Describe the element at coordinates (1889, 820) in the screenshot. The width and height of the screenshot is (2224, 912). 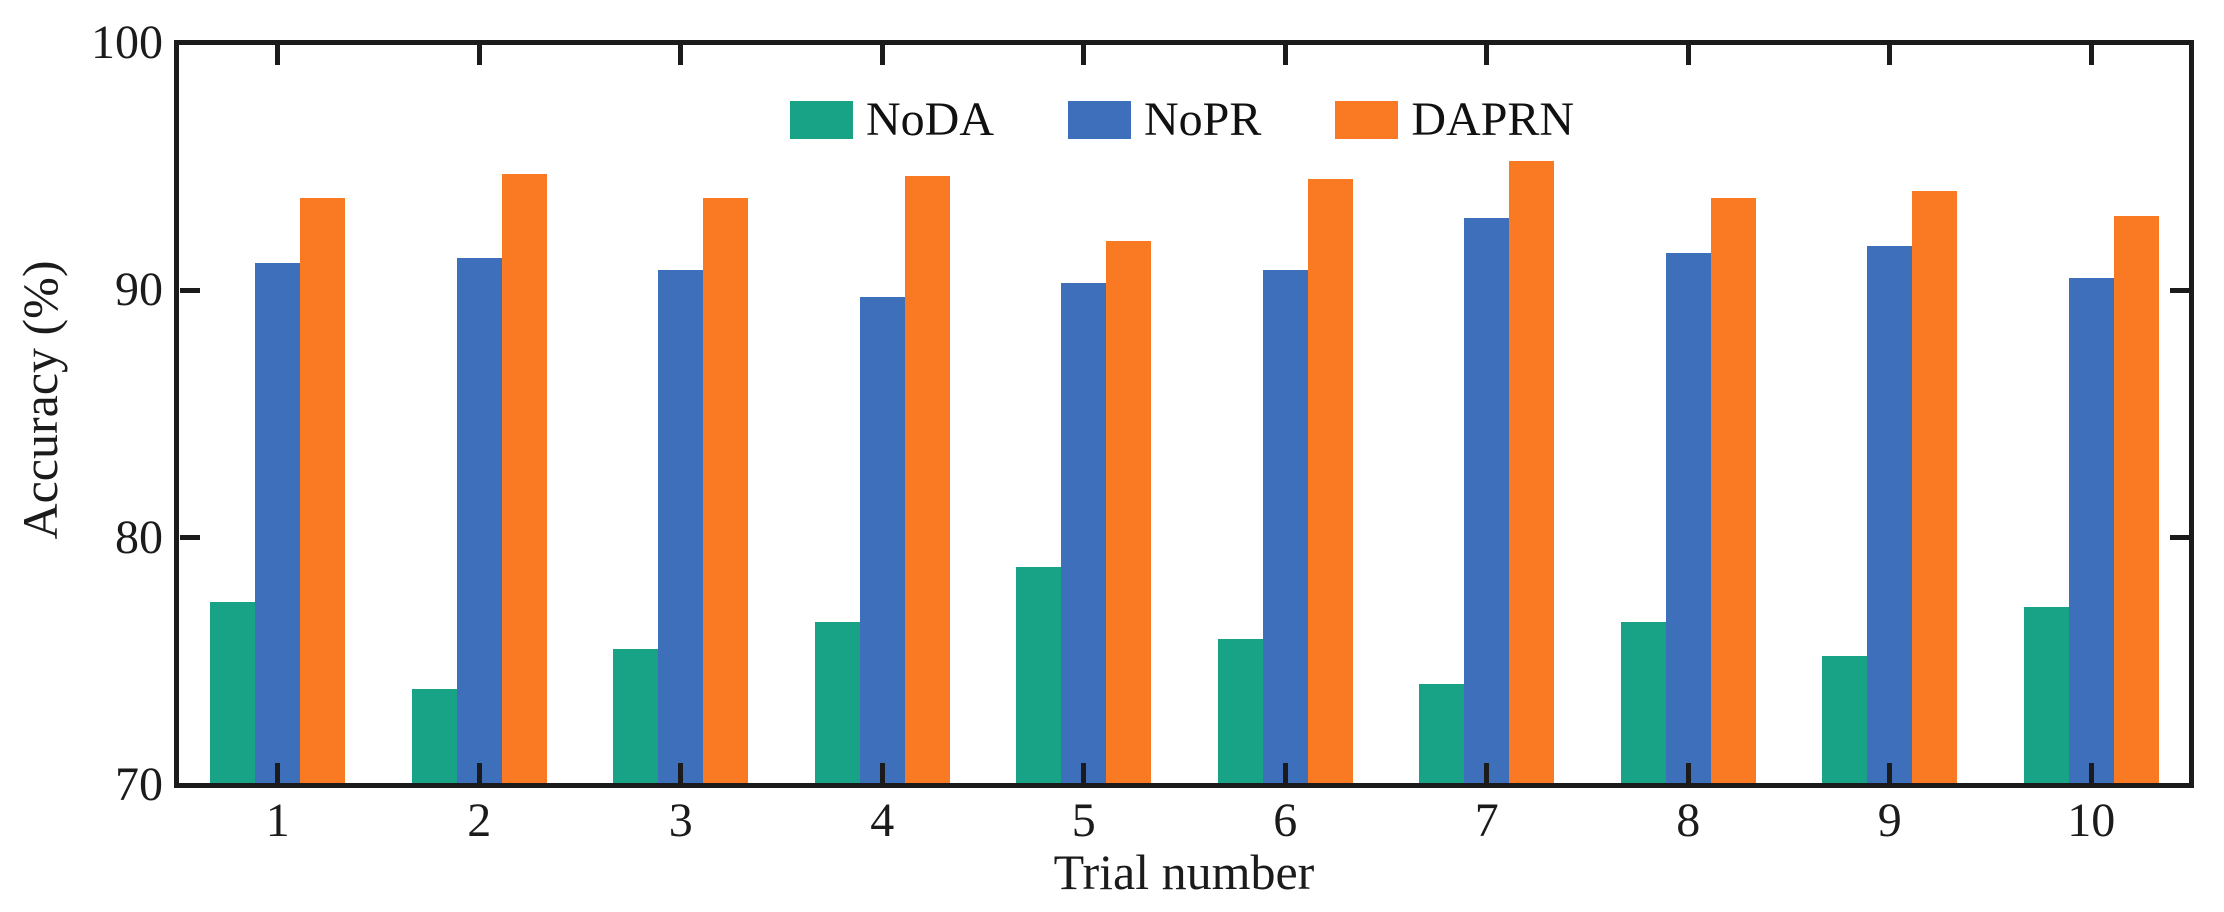
I see `x-tick-label-9: 9` at that location.